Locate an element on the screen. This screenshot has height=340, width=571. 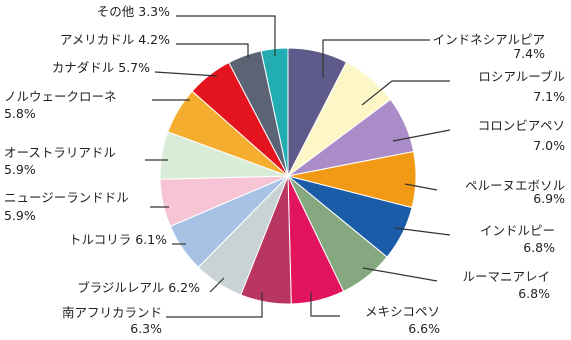
slice-label: ニュージーランドドル is located at coordinates (66, 197).